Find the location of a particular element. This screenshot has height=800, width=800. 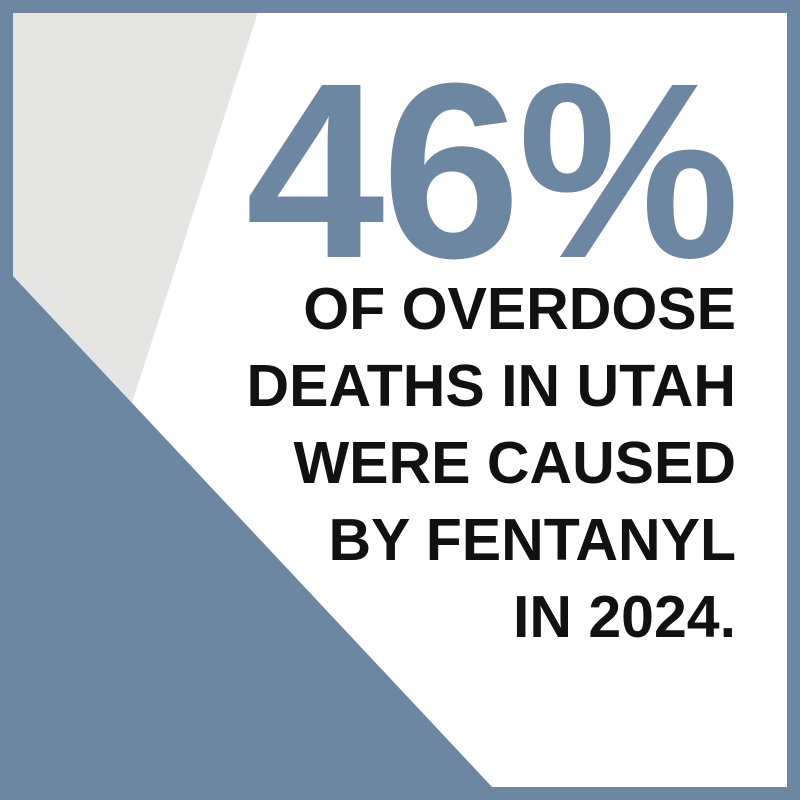

caption-line: DEATHS IN UTAH is located at coordinates (491, 386).